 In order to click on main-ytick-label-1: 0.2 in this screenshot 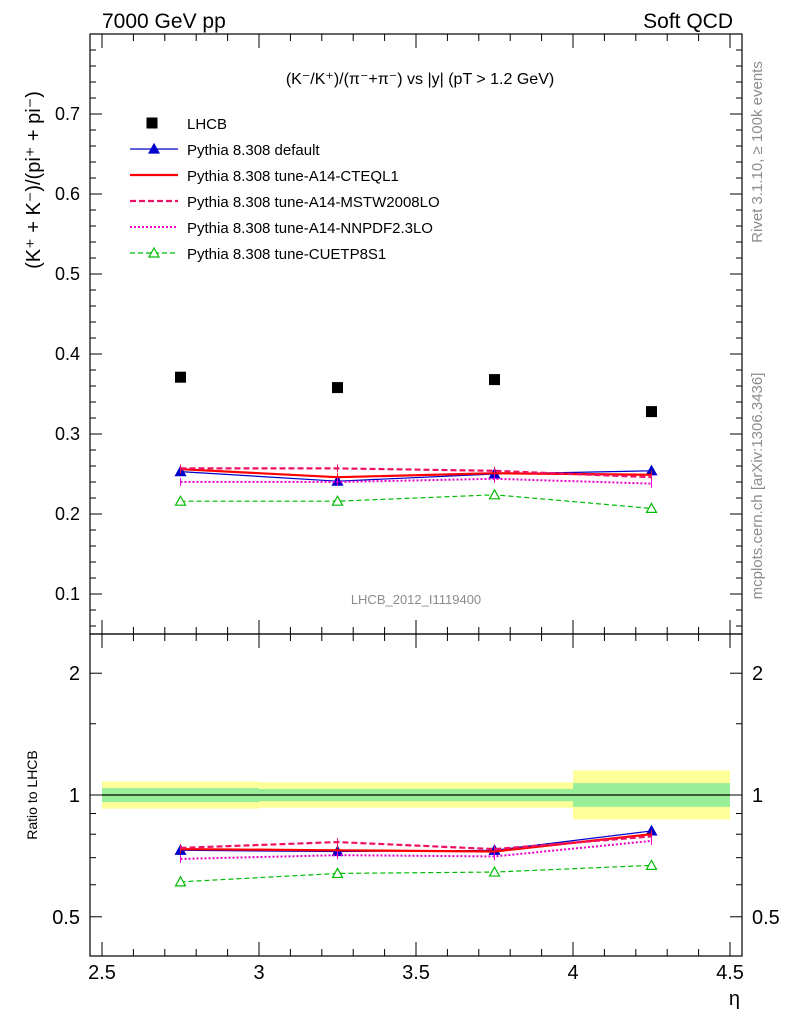, I will do `click(67, 514)`.